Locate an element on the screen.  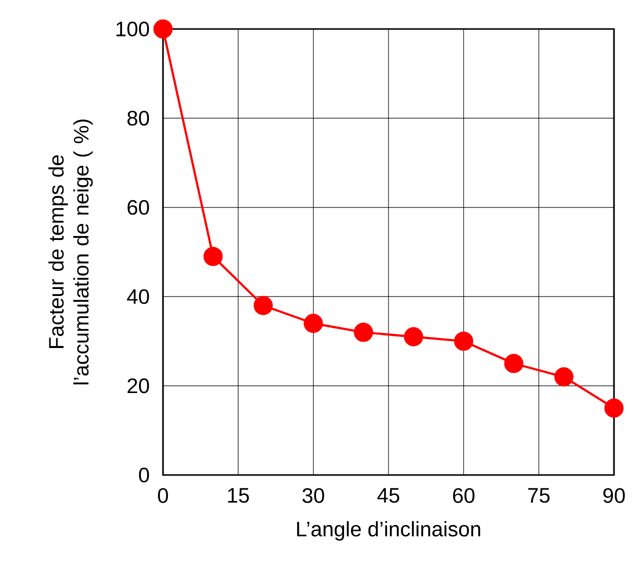
x-axis-title: L’angle d’inclinaison is located at coordinates (388, 531).